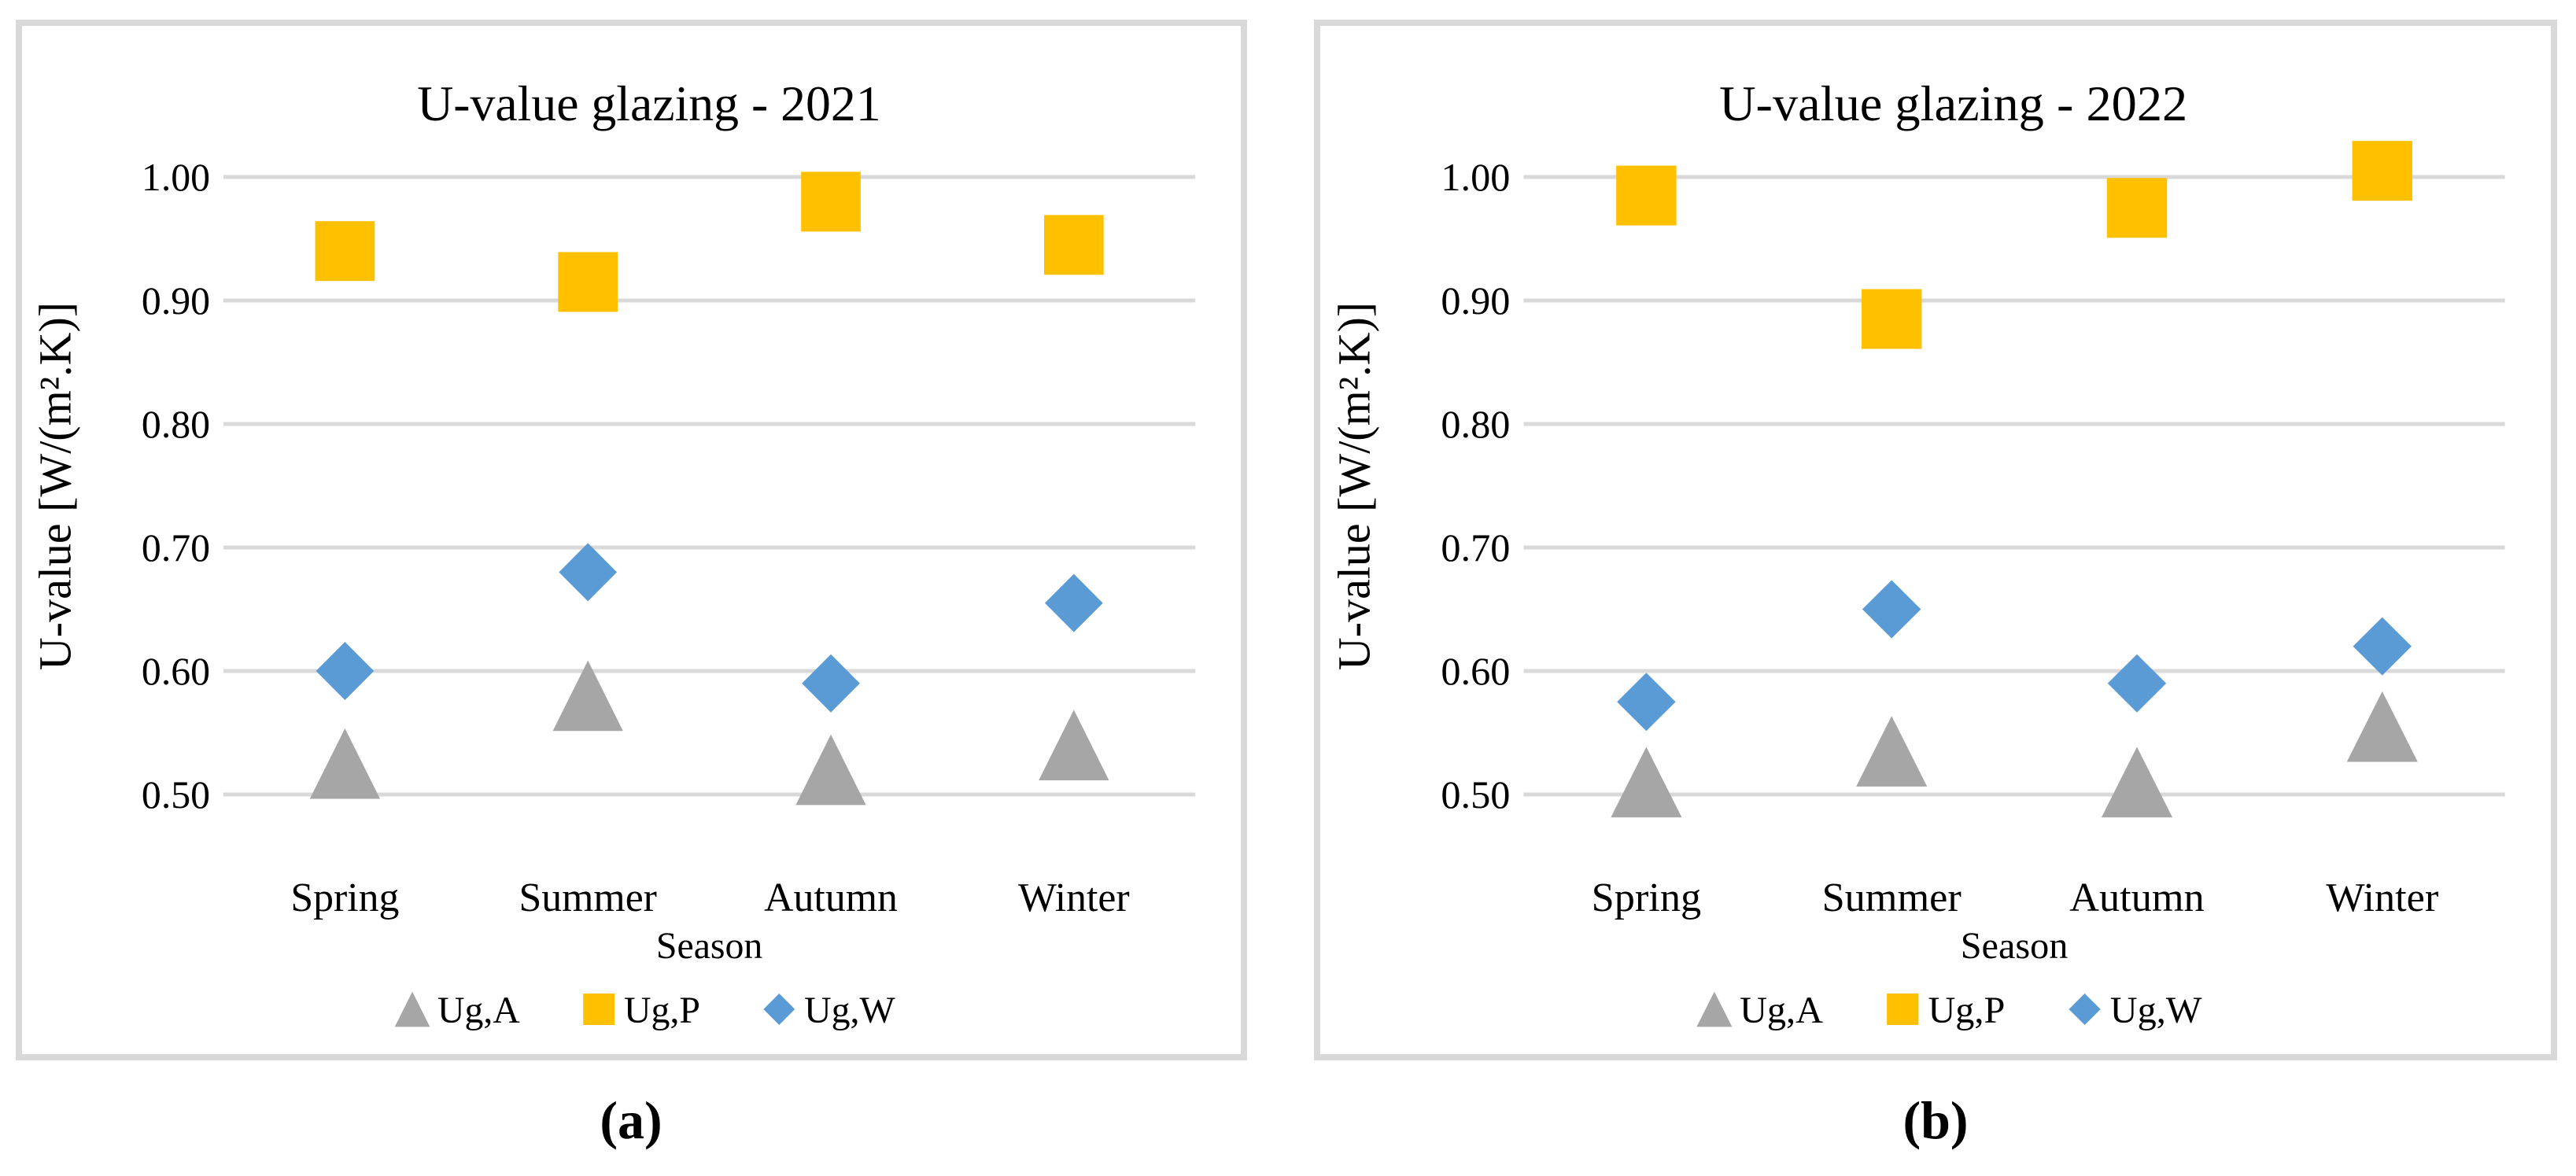  I want to click on chart-title: U-value glazing - 2022, so click(1953, 103).